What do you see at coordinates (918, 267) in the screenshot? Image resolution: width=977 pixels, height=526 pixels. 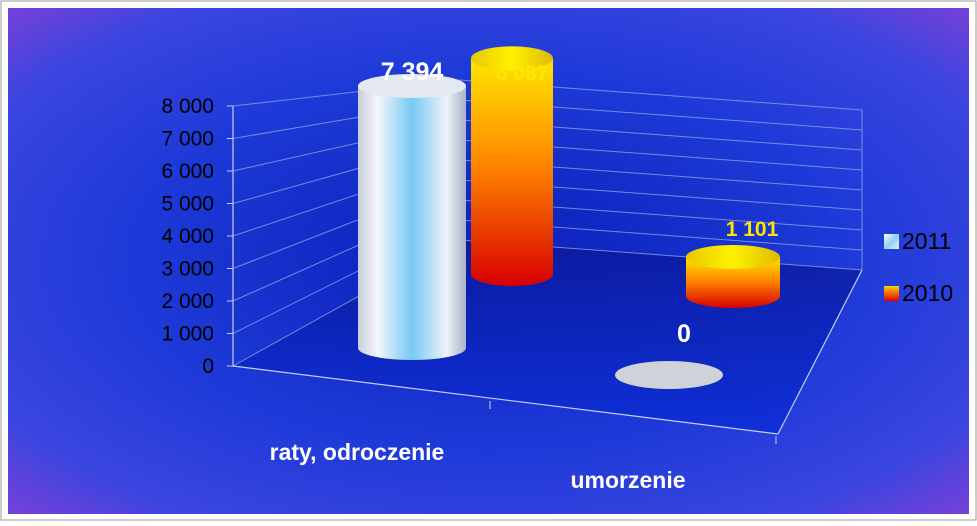 I see `legend: 2011 2010` at bounding box center [918, 267].